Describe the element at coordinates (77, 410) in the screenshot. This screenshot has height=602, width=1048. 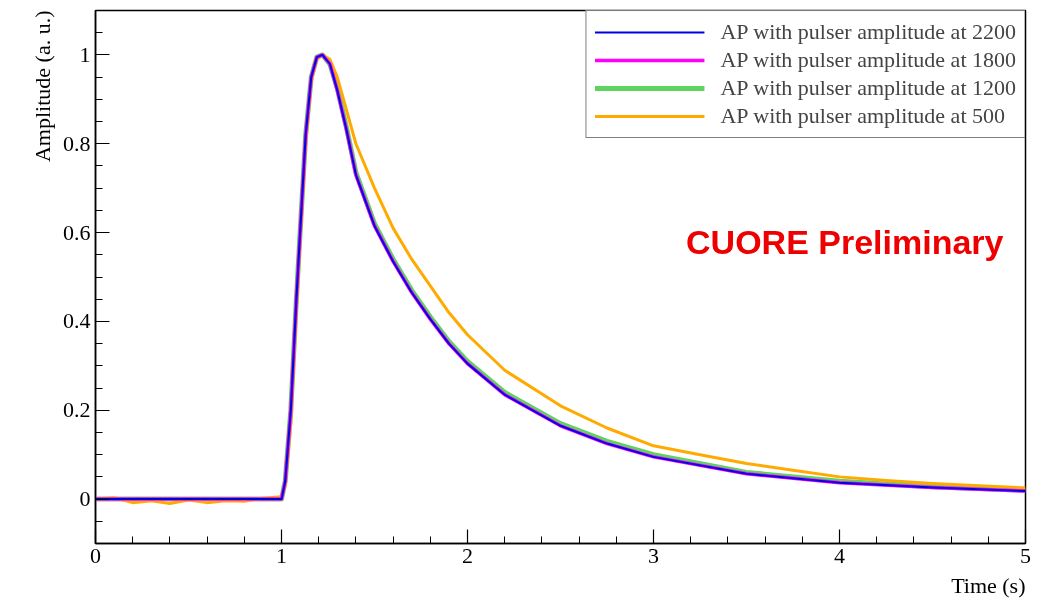
I see `y-tick-label: 0.2` at that location.